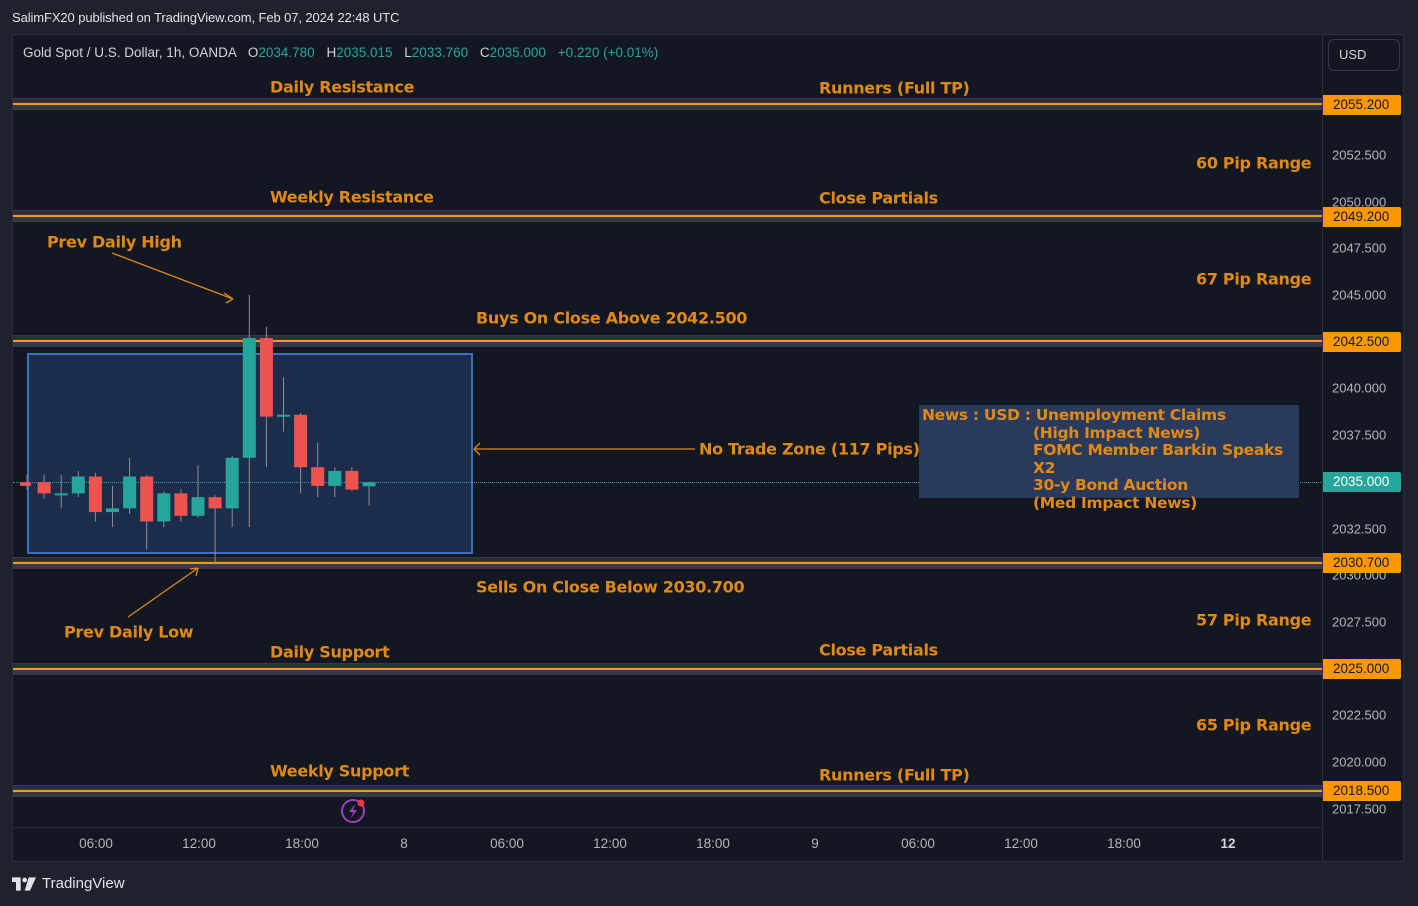  I want to click on price-tick: 2052.500, so click(1359, 155).